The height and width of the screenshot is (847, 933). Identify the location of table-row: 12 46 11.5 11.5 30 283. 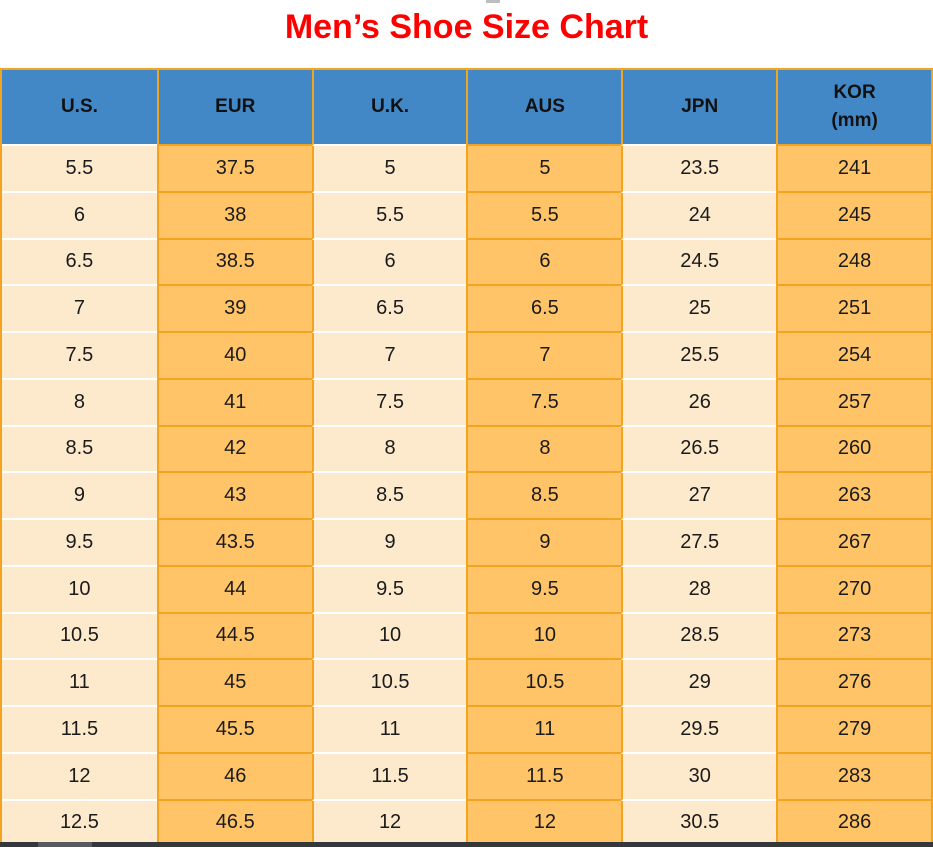
(466, 777).